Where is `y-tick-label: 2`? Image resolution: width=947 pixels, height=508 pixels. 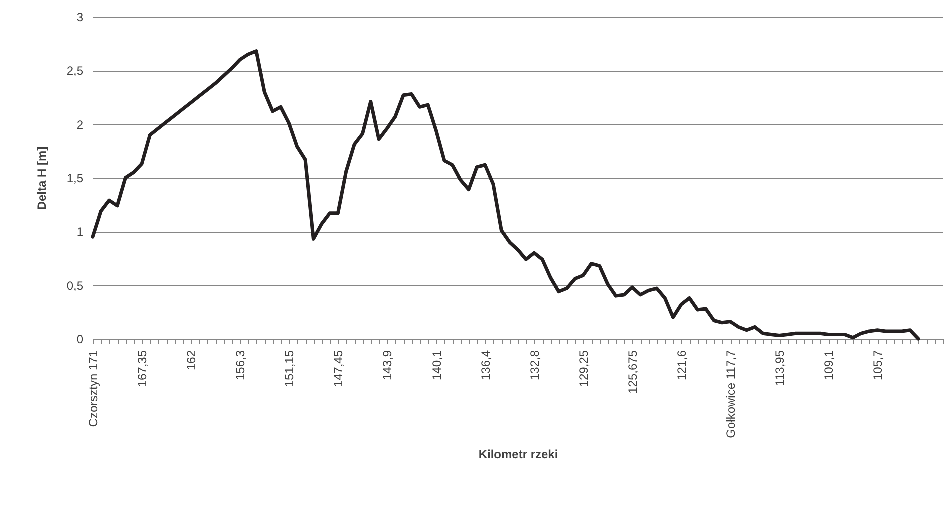 y-tick-label: 2 is located at coordinates (80, 125).